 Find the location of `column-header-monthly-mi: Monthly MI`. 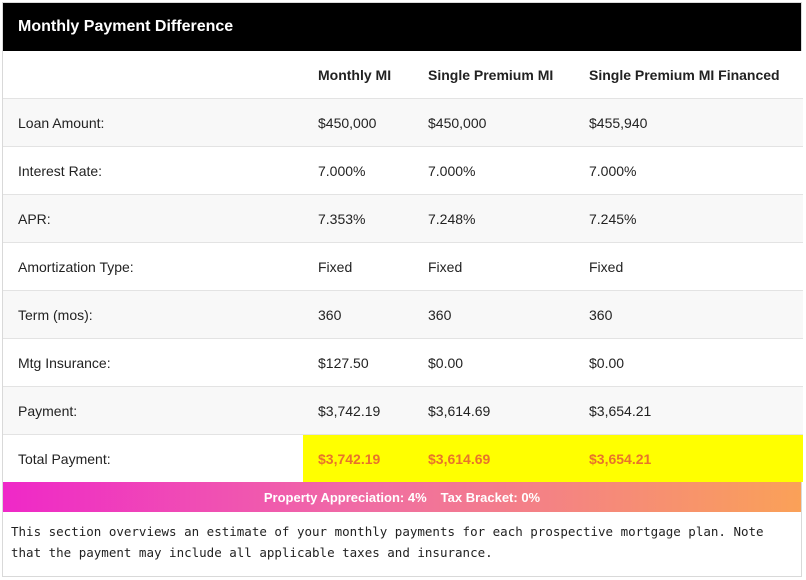

column-header-monthly-mi: Monthly MI is located at coordinates (358, 75).